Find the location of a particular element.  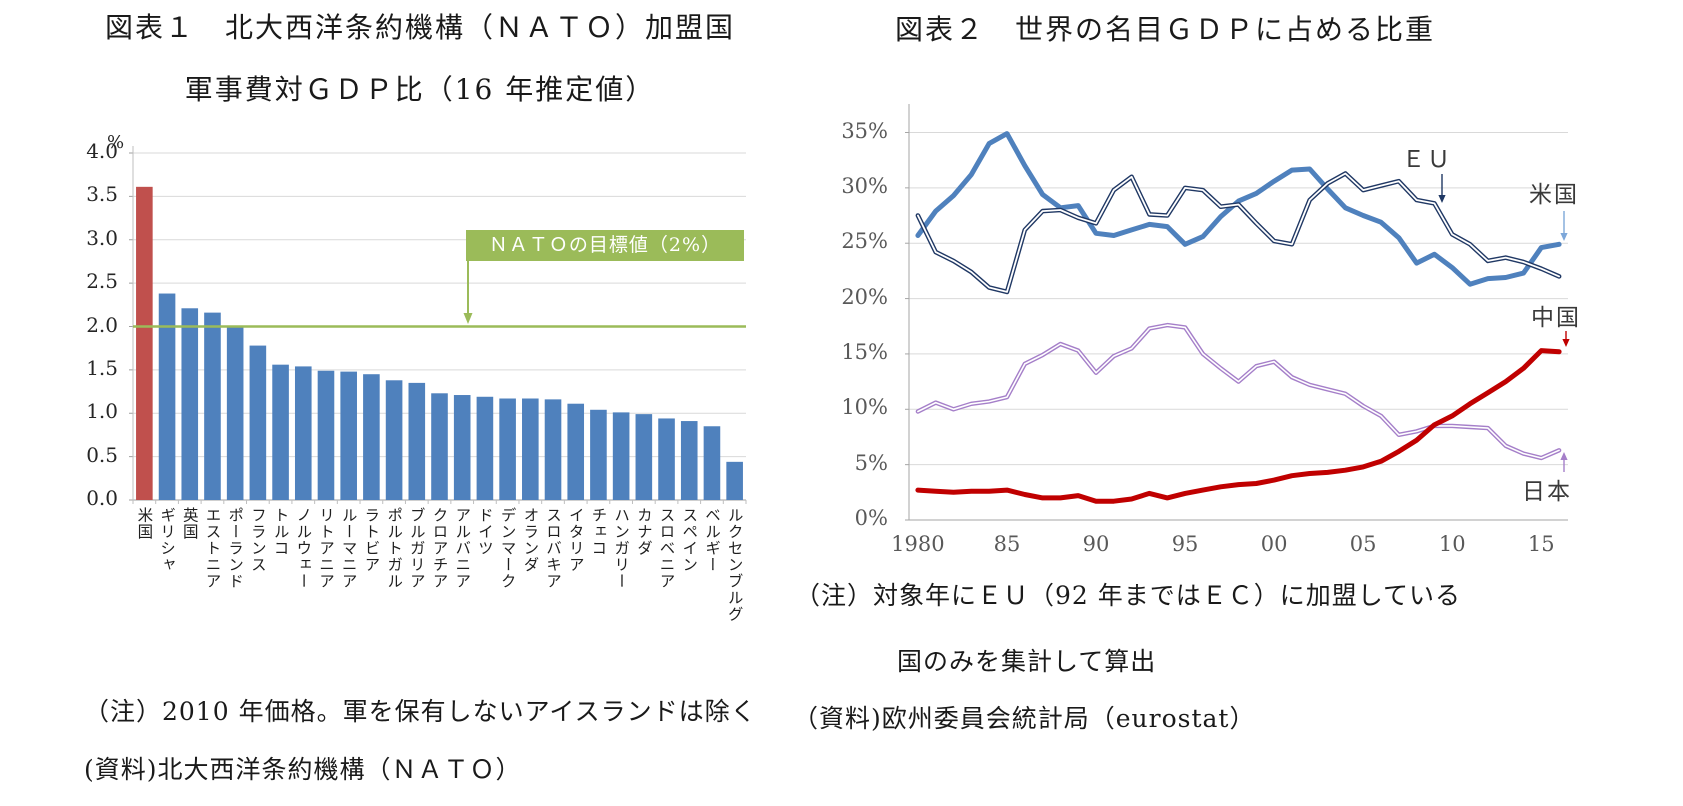

bar-ギリシャ is located at coordinates (167, 396).